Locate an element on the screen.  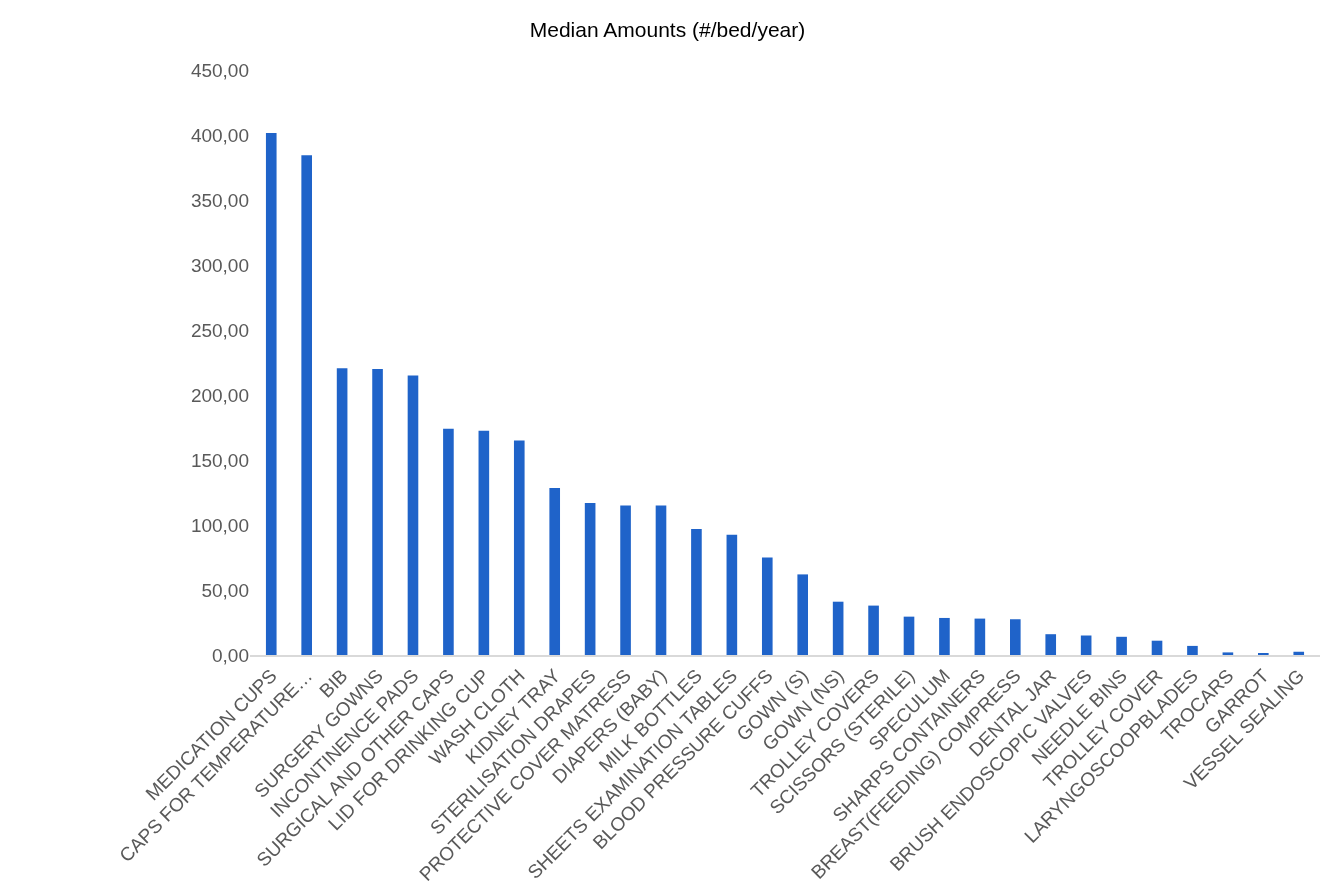
y-tick-label: 0,00 is located at coordinates (230, 655).